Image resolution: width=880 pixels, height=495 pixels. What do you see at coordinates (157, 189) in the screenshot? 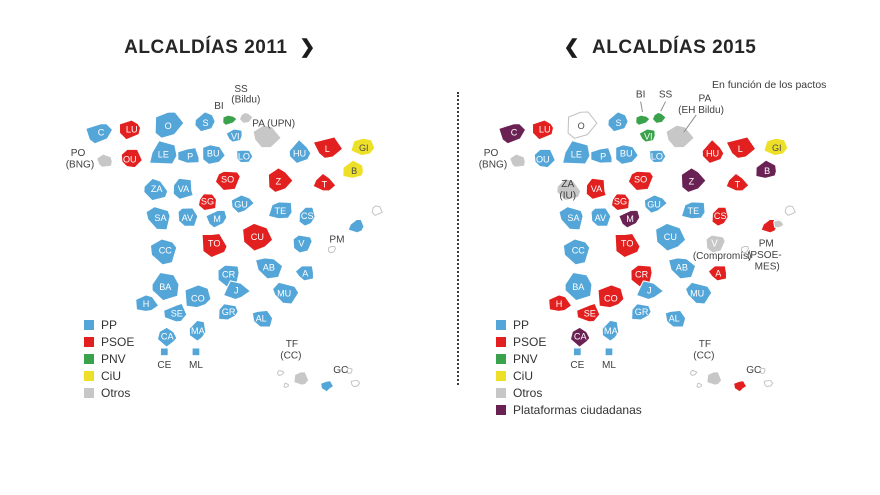
I see `province-label-ZA: ZA` at bounding box center [157, 189].